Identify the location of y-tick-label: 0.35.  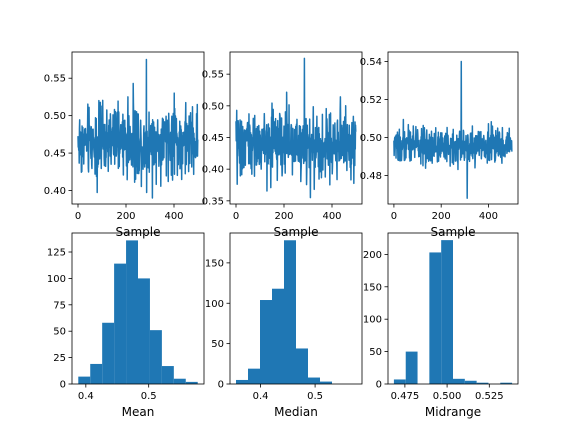
(213, 201).